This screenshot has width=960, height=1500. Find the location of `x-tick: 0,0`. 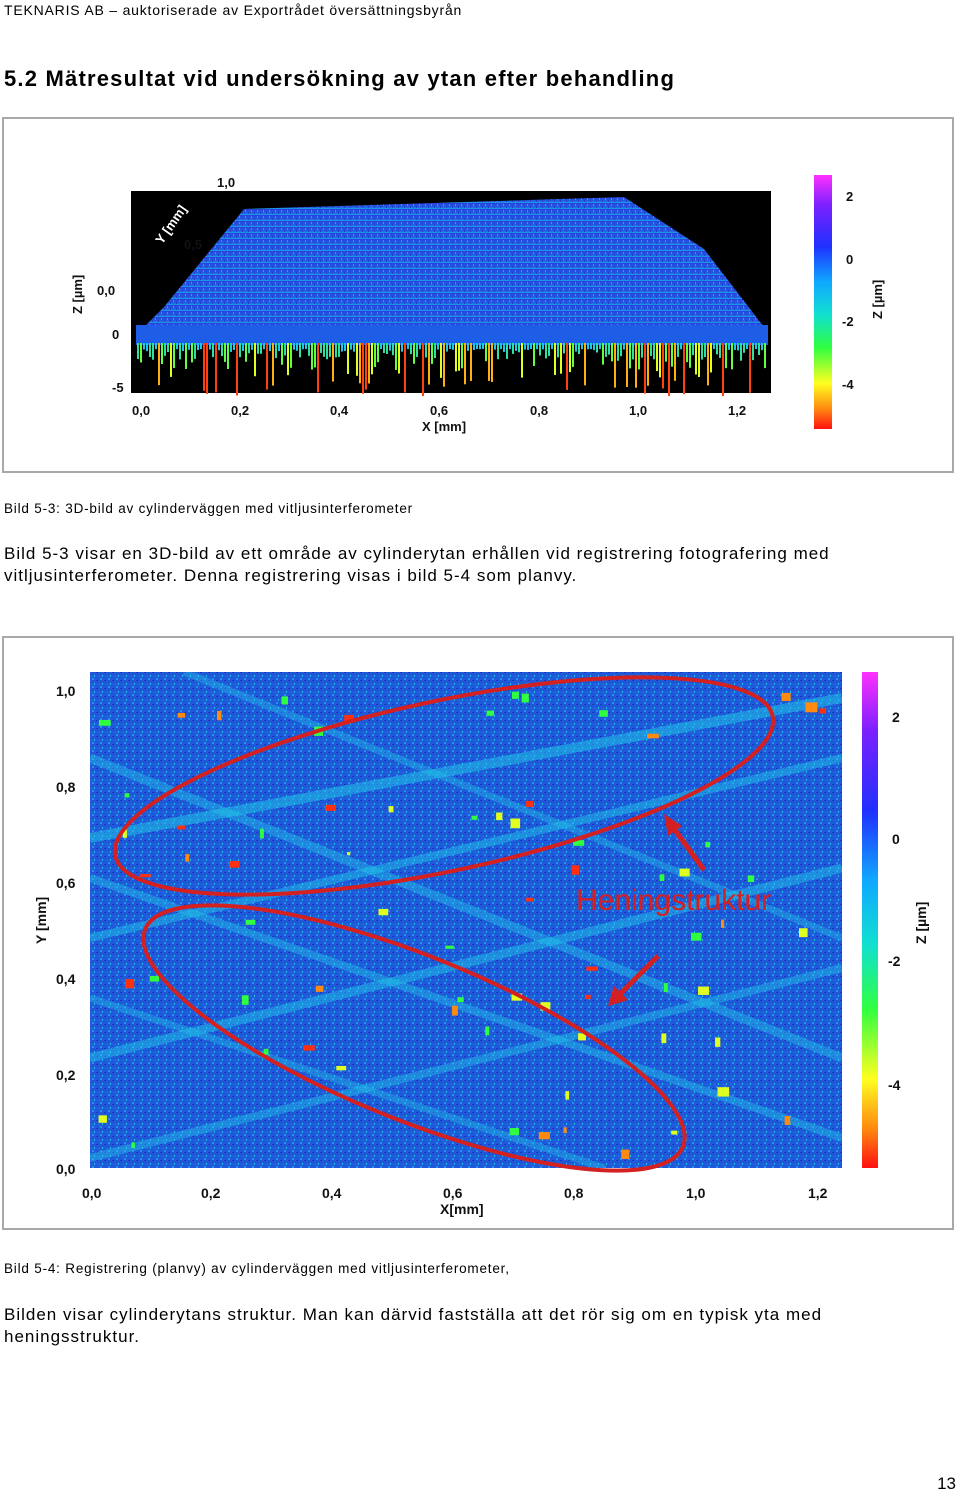

x-tick: 0,0 is located at coordinates (141, 410).